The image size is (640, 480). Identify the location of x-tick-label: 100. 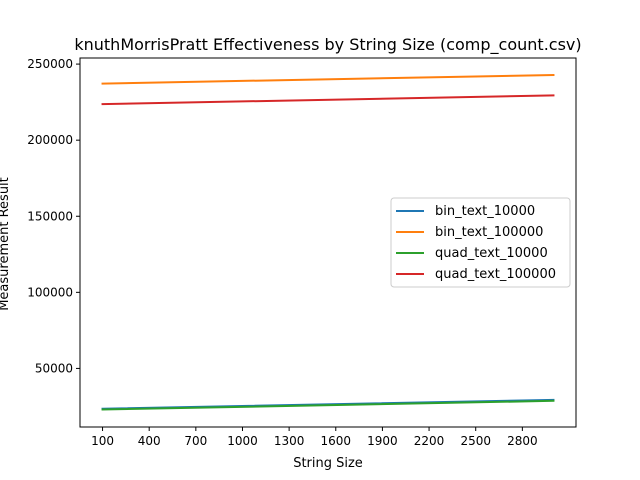
(102, 441).